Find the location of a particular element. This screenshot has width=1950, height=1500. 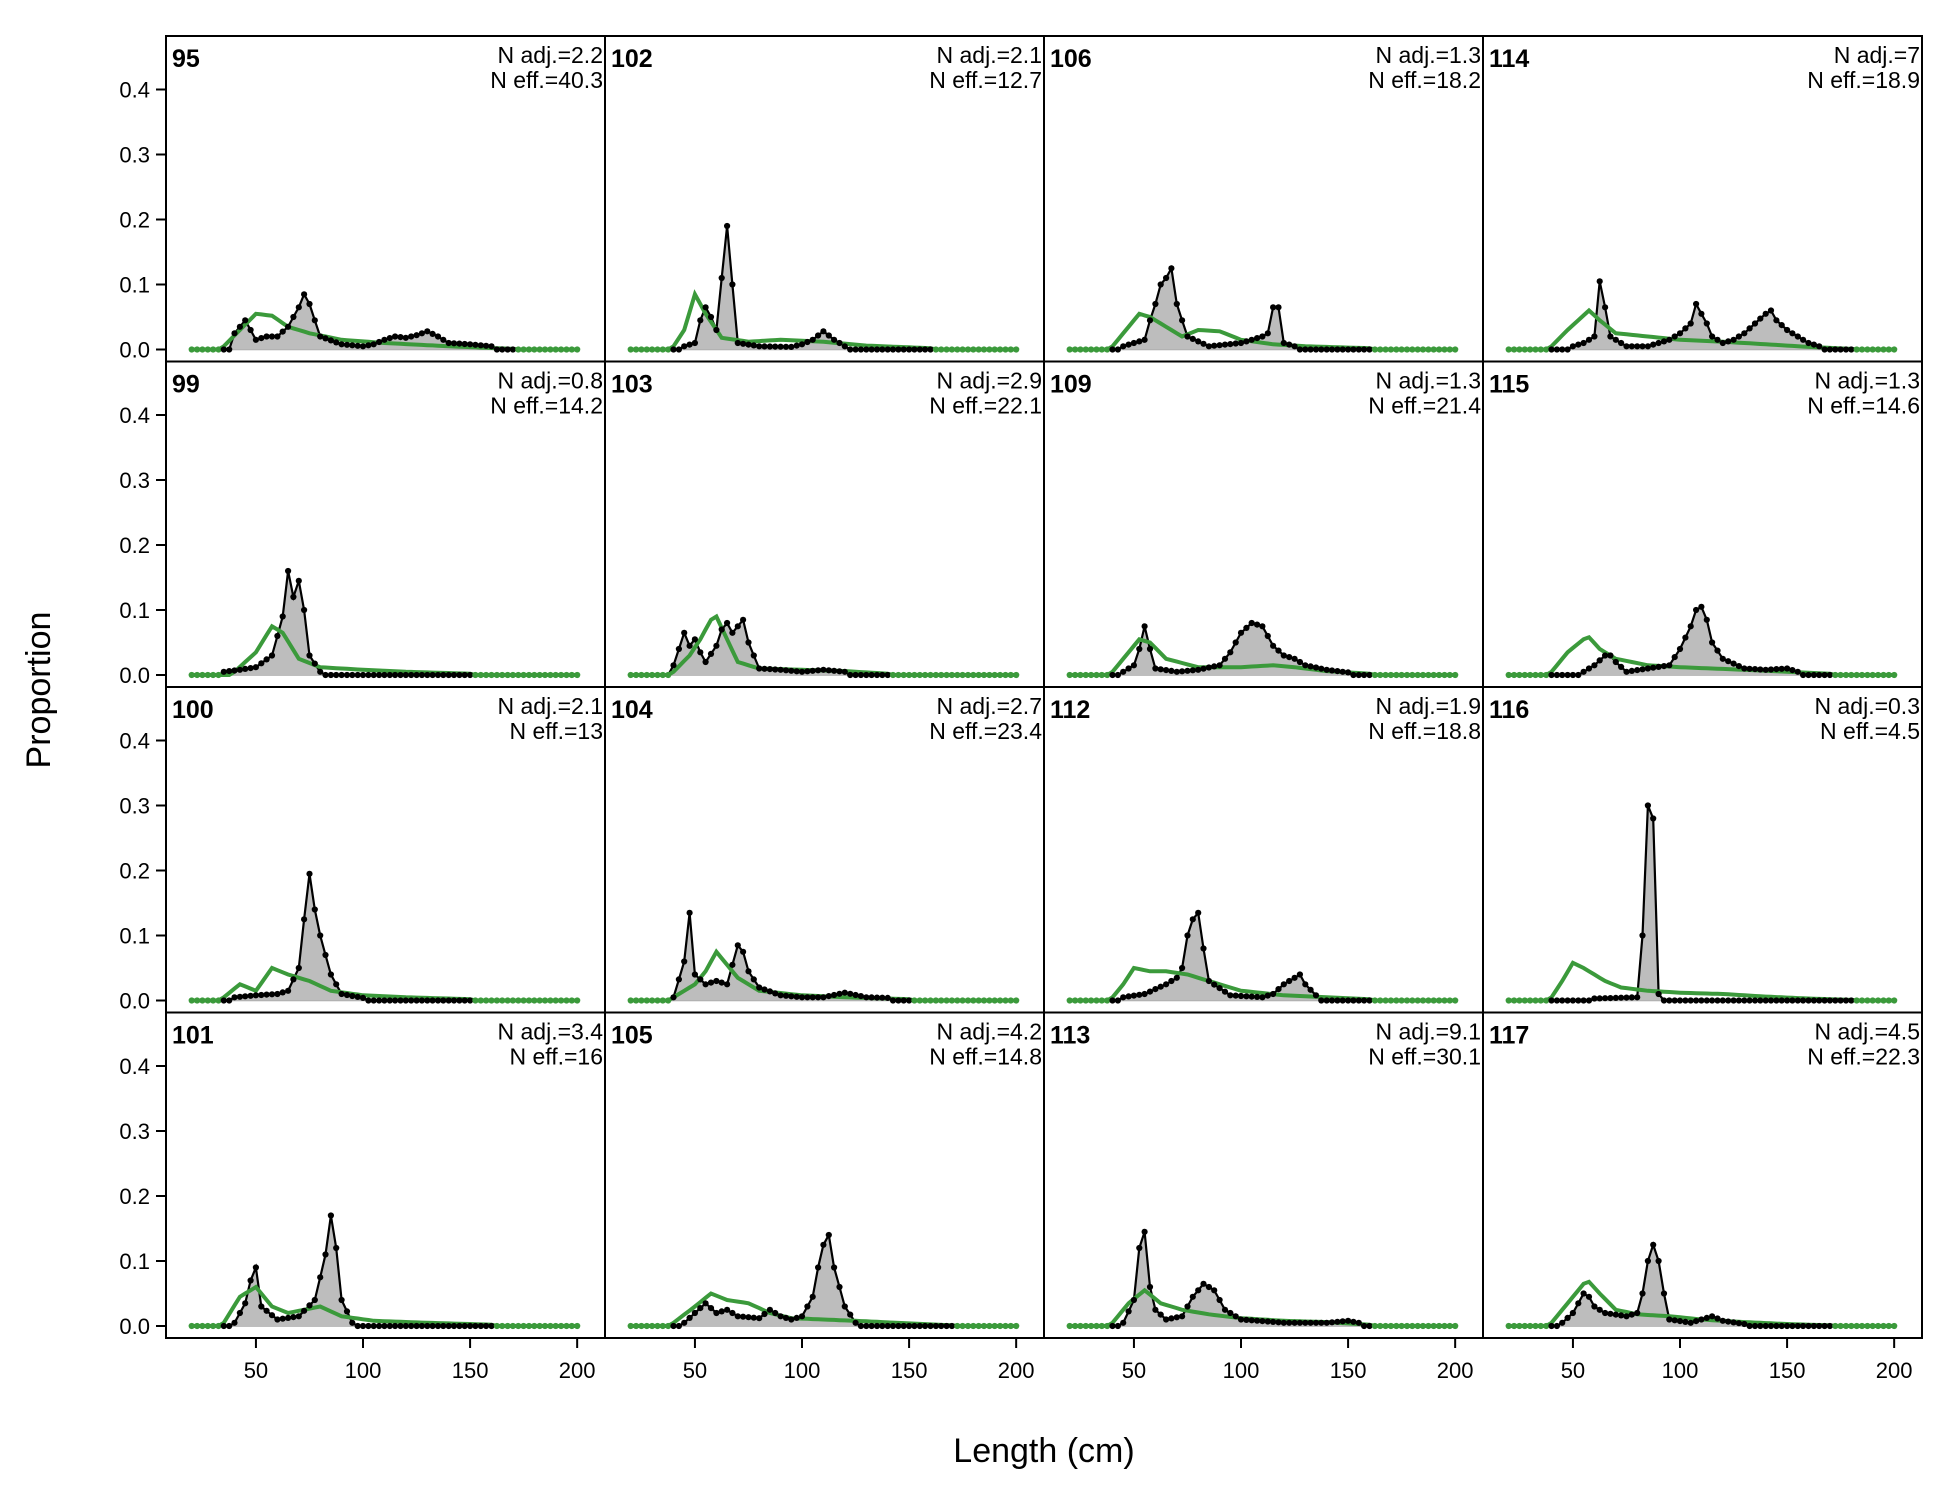

panel-n-adj: N adj.=1.3 is located at coordinates (1429, 381).